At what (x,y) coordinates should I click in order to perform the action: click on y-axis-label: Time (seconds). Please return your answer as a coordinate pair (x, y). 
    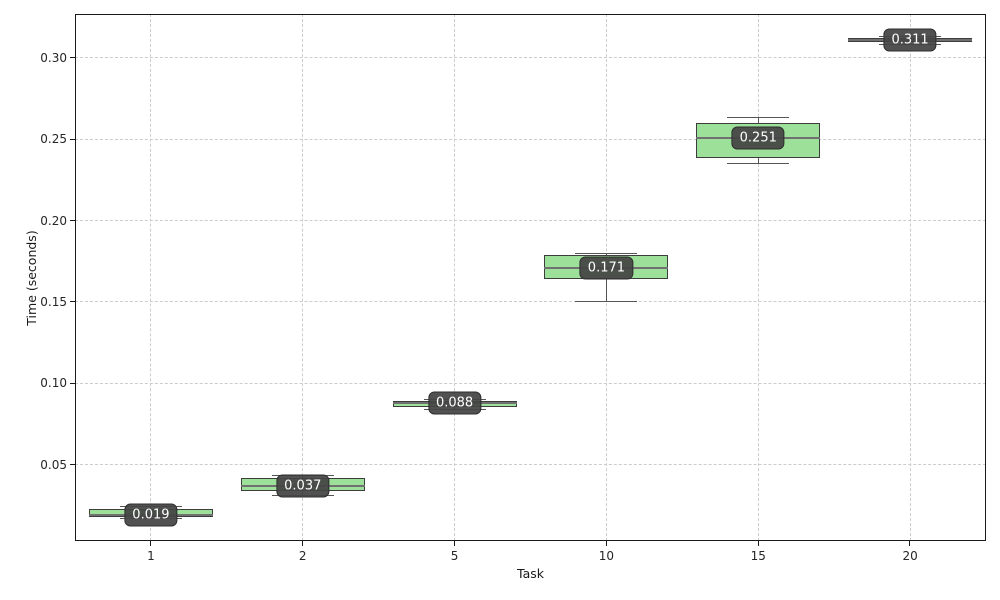
    Looking at the image, I should click on (31, 277).